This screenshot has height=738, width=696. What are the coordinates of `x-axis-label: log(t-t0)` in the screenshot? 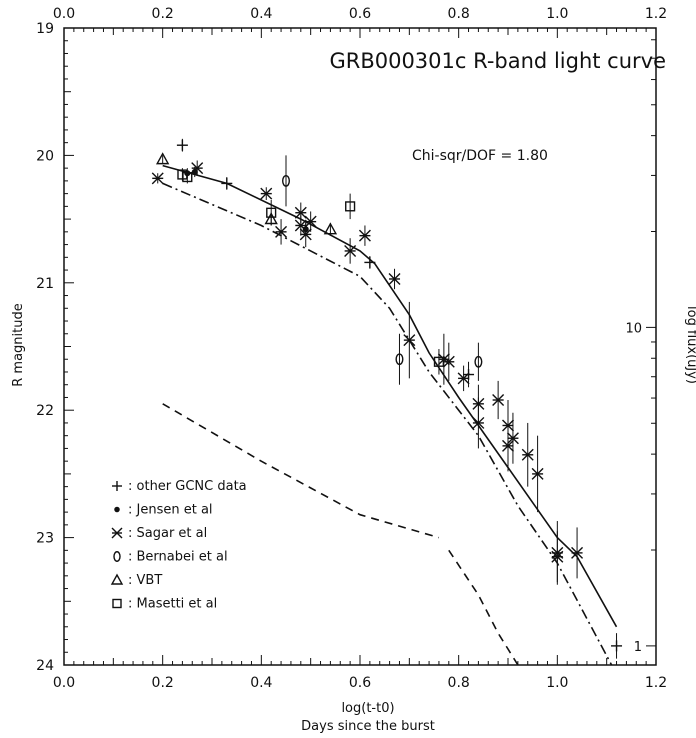 It's located at (367, 708).